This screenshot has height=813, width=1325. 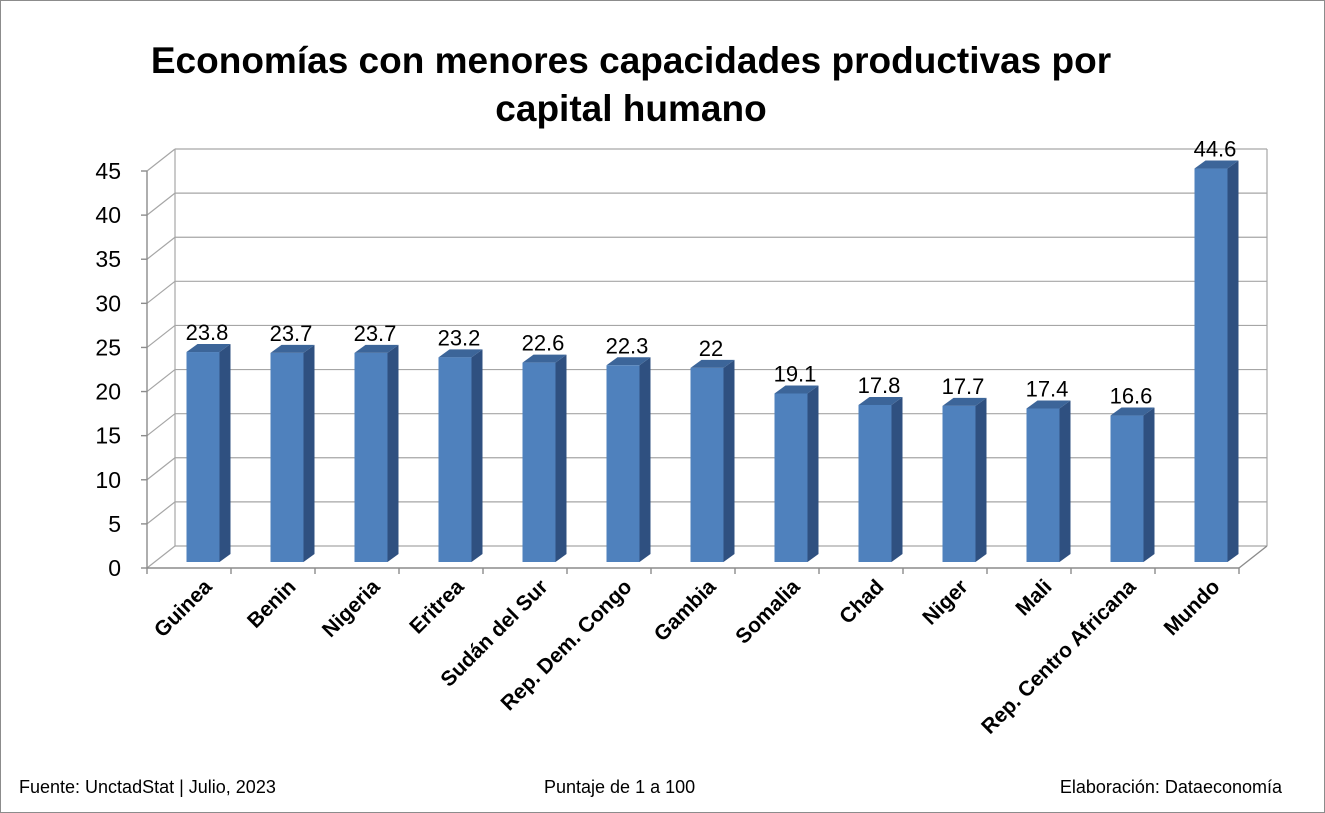 I want to click on data-label: 19.1, so click(x=795, y=373).